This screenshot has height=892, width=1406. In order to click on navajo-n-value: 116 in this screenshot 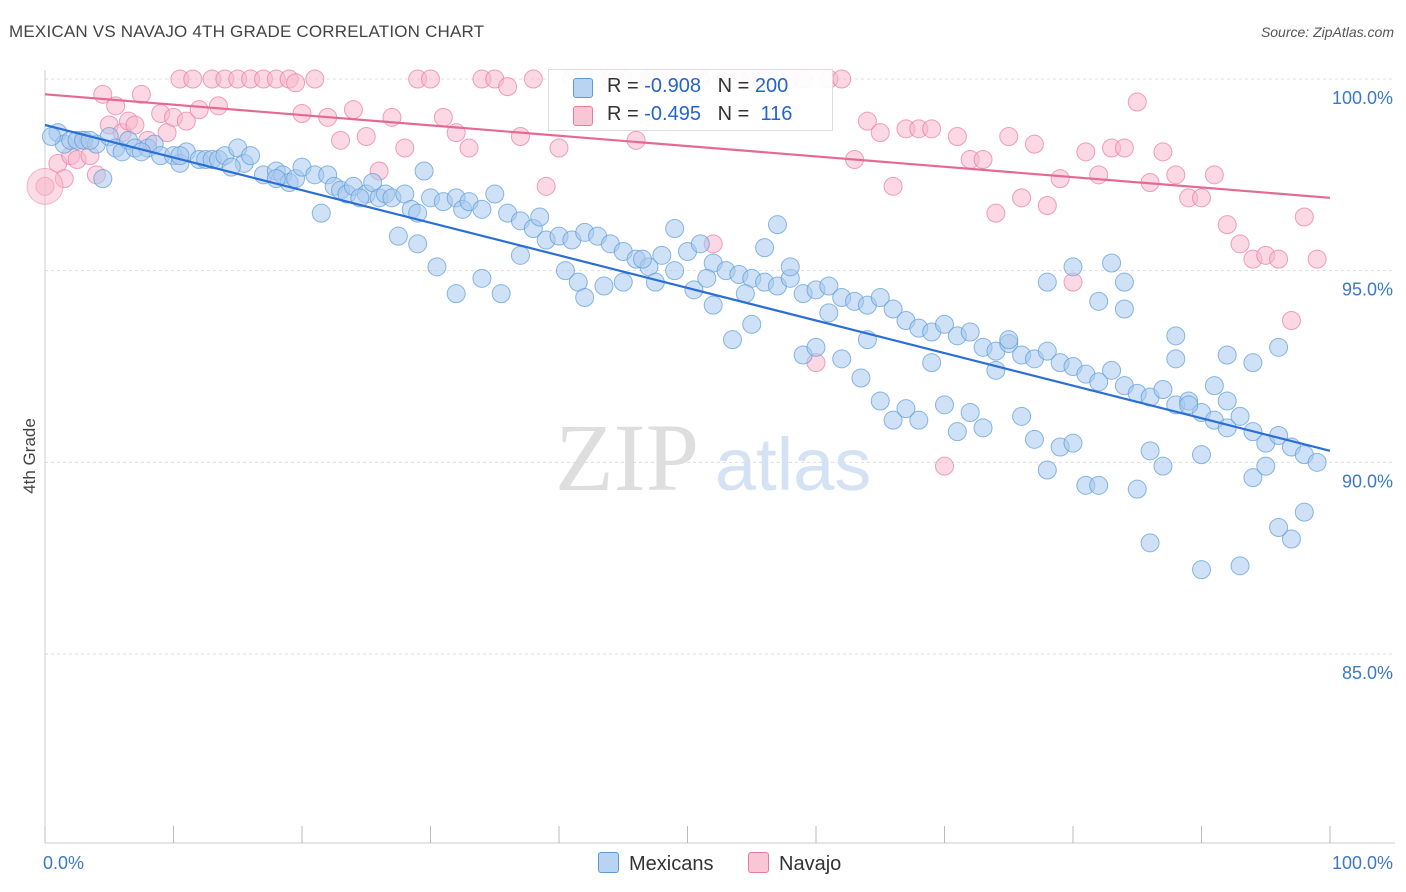, I will do `click(776, 114)`.